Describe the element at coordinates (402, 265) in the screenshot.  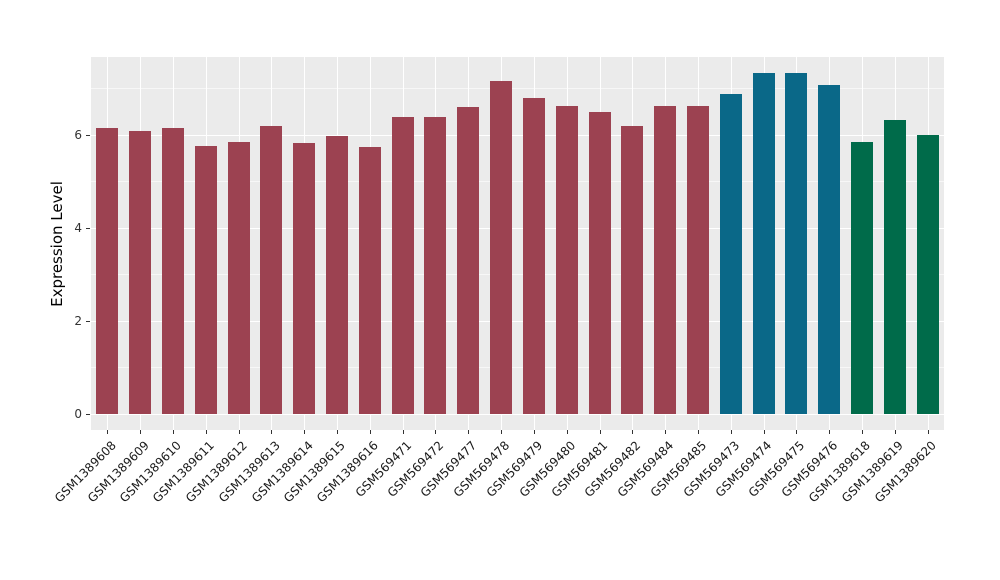
I see `bar-GSM569471` at that location.